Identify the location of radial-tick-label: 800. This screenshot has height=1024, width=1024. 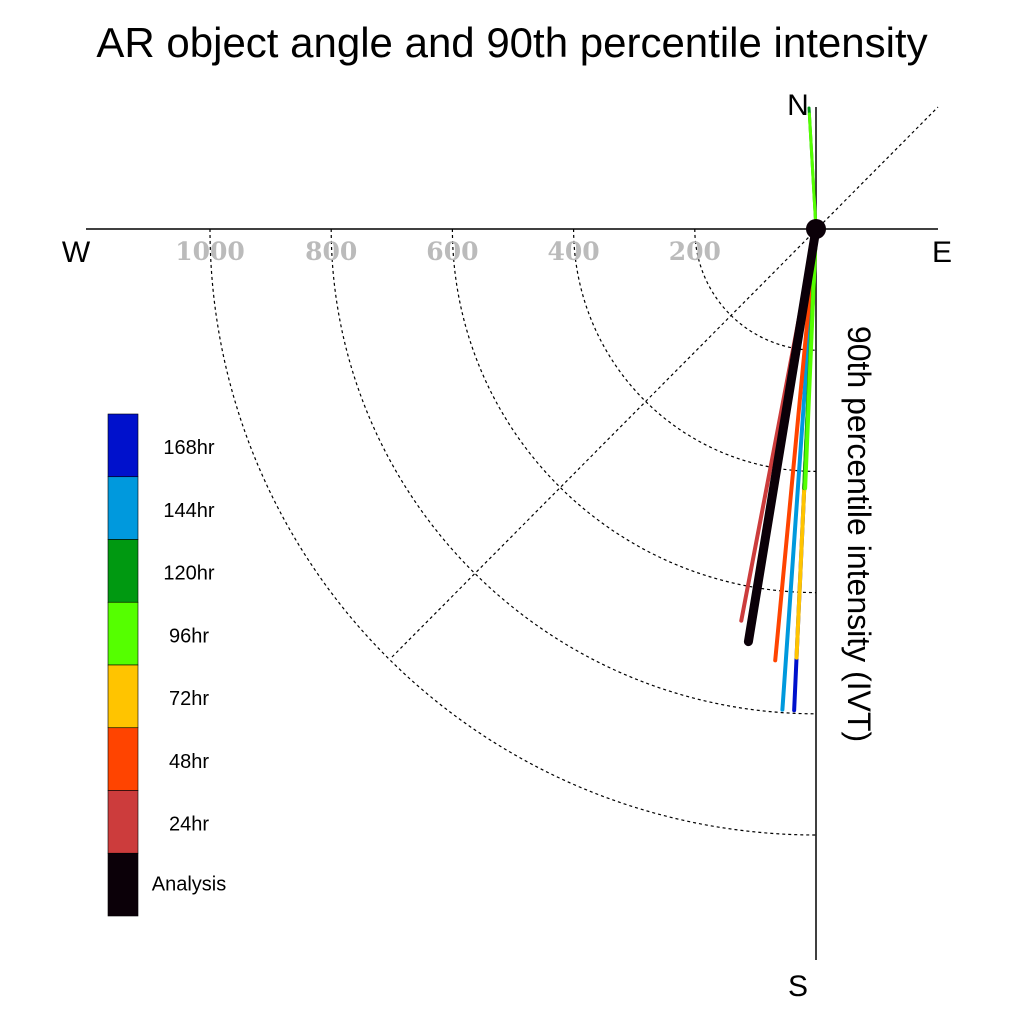
(331, 251).